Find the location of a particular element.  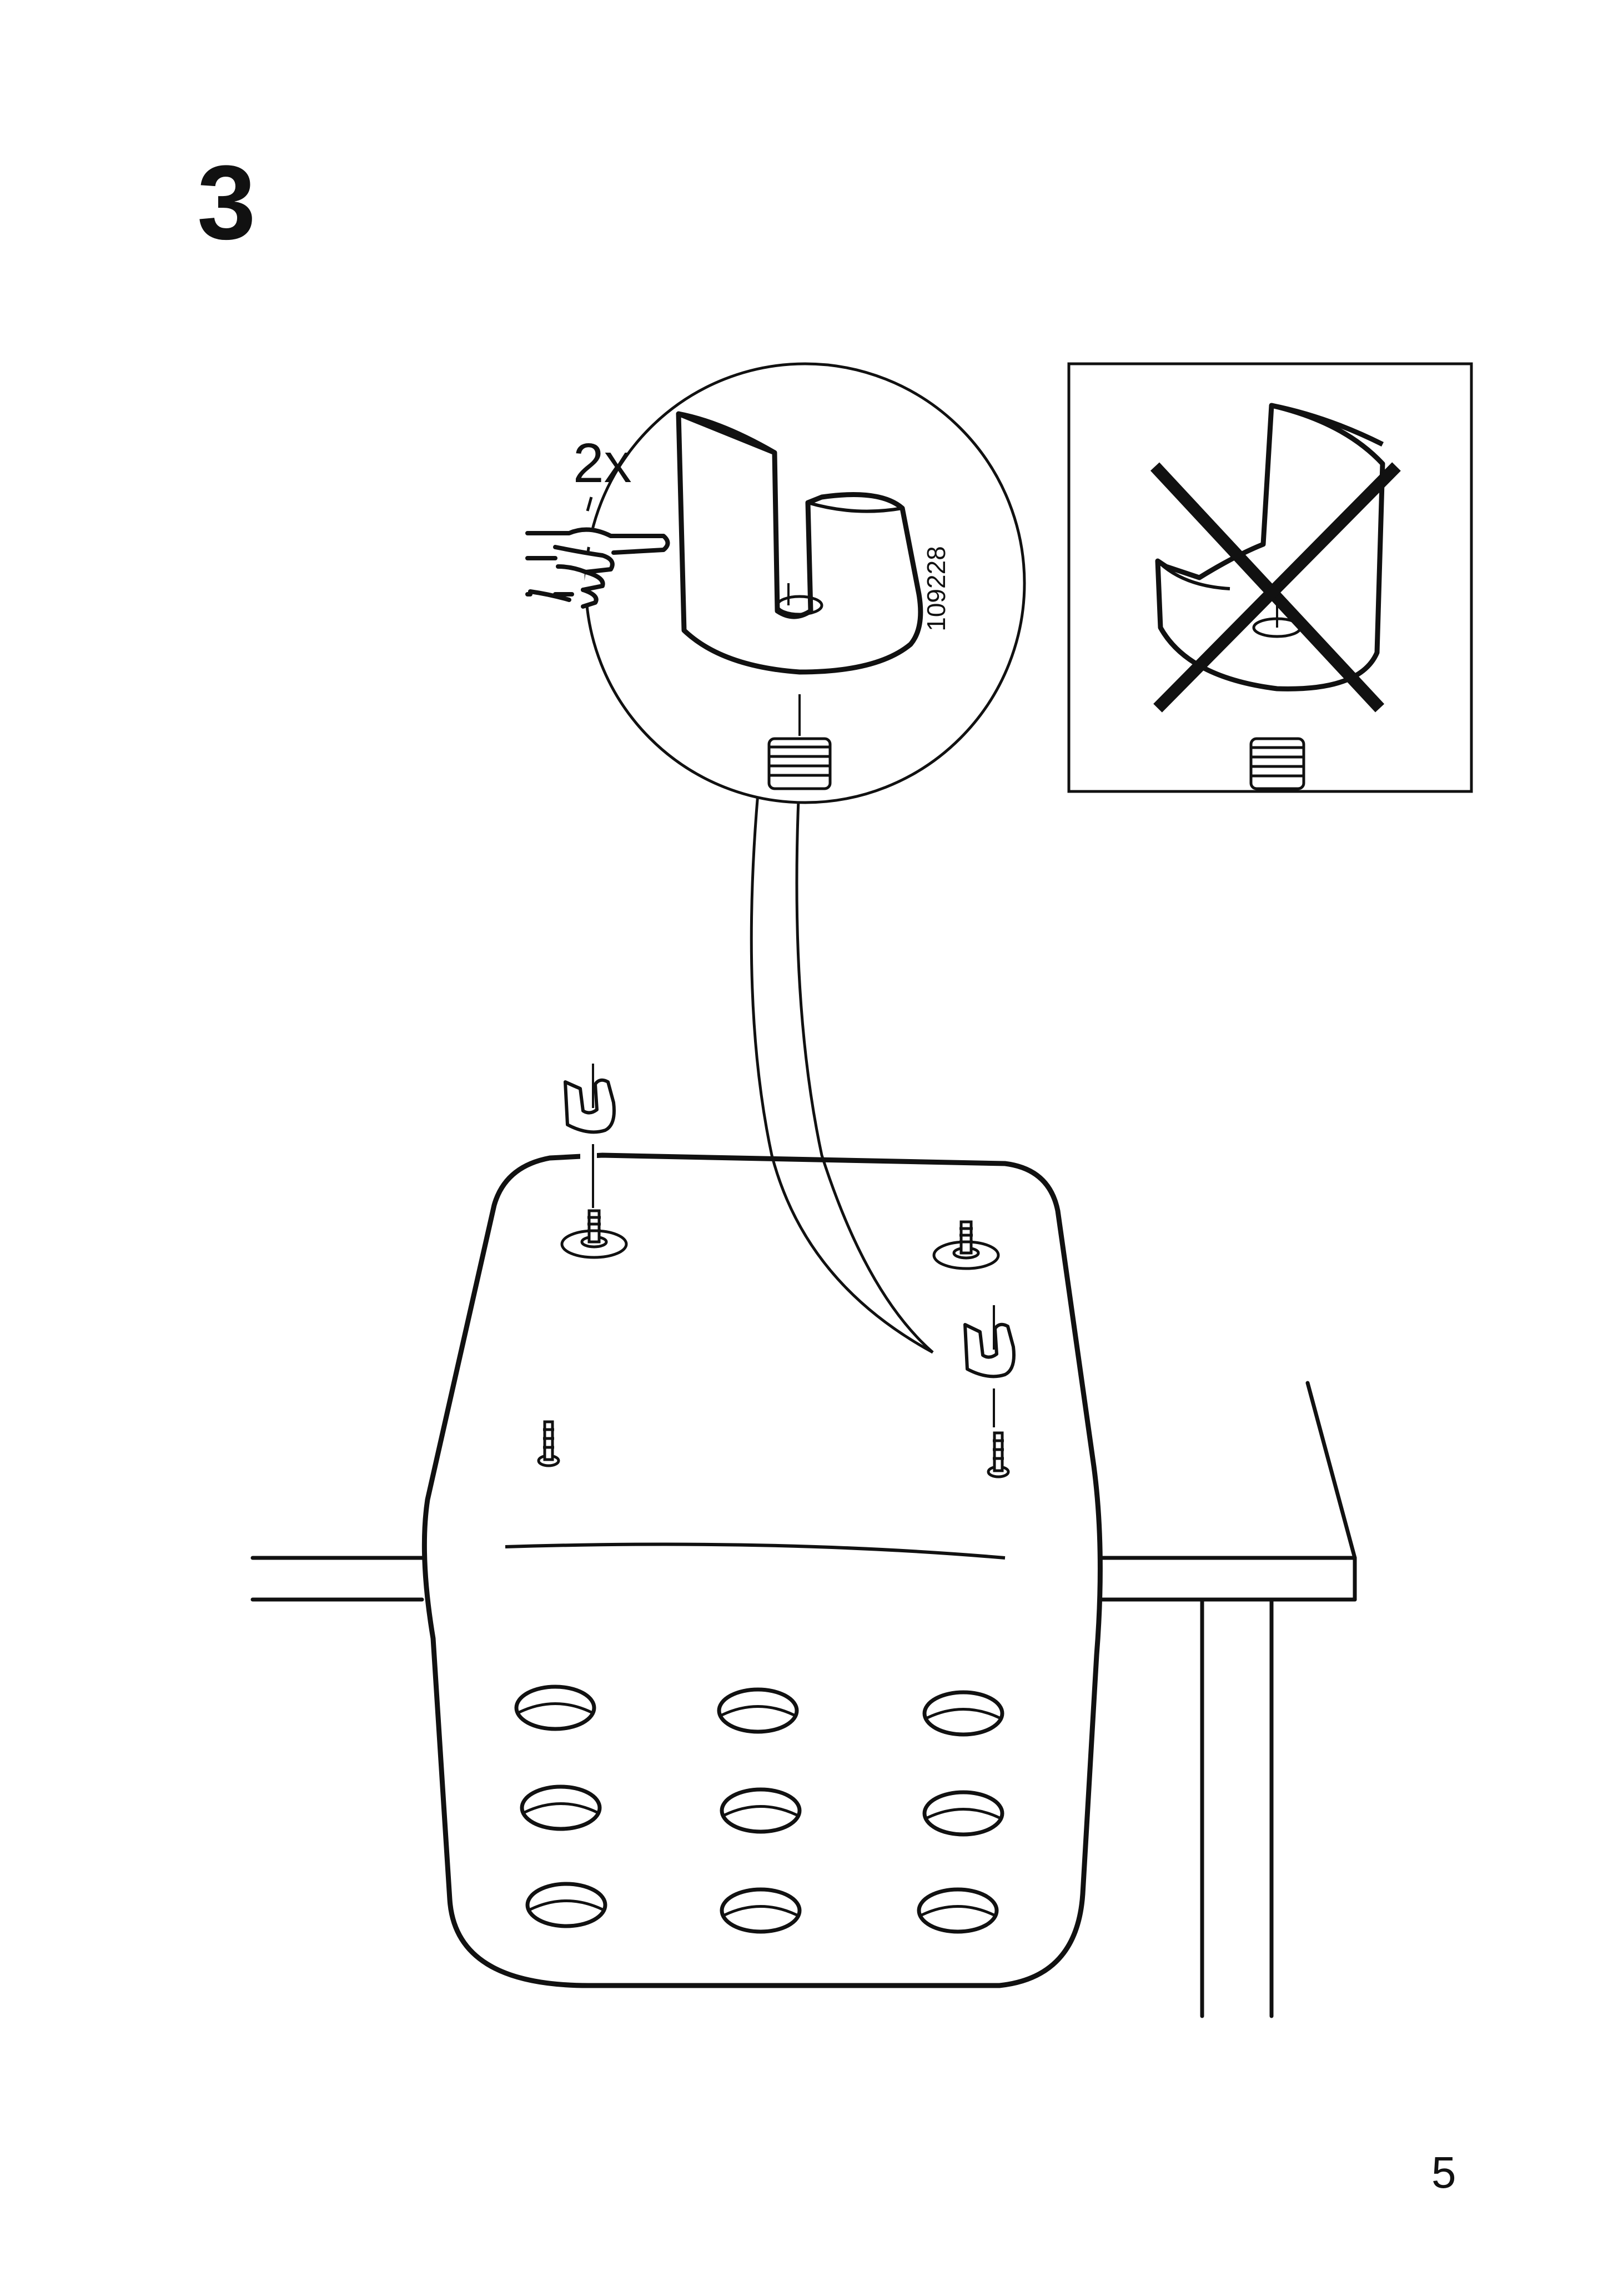

glider-cap-left is located at coordinates (590, 1136).